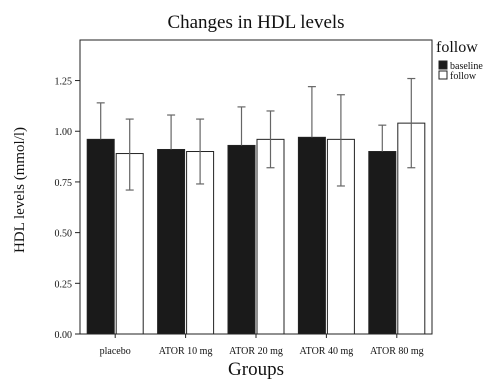  I want to click on legend-label-follow: follow, so click(463, 76).